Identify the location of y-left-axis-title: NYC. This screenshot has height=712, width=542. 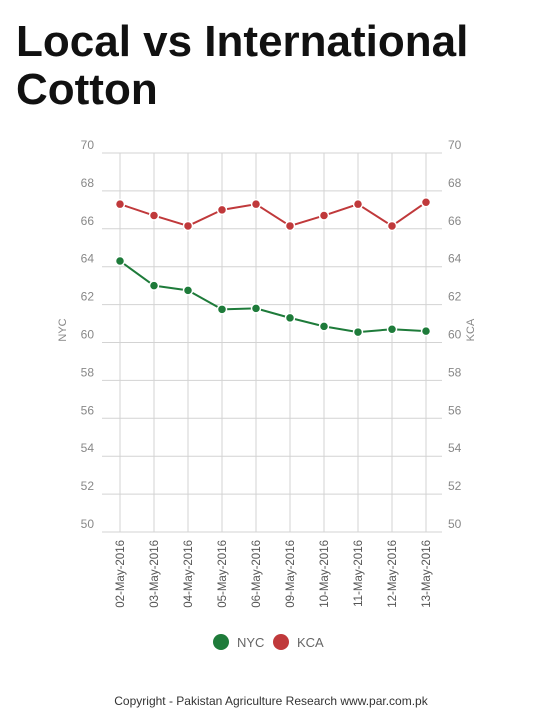
(63, 329).